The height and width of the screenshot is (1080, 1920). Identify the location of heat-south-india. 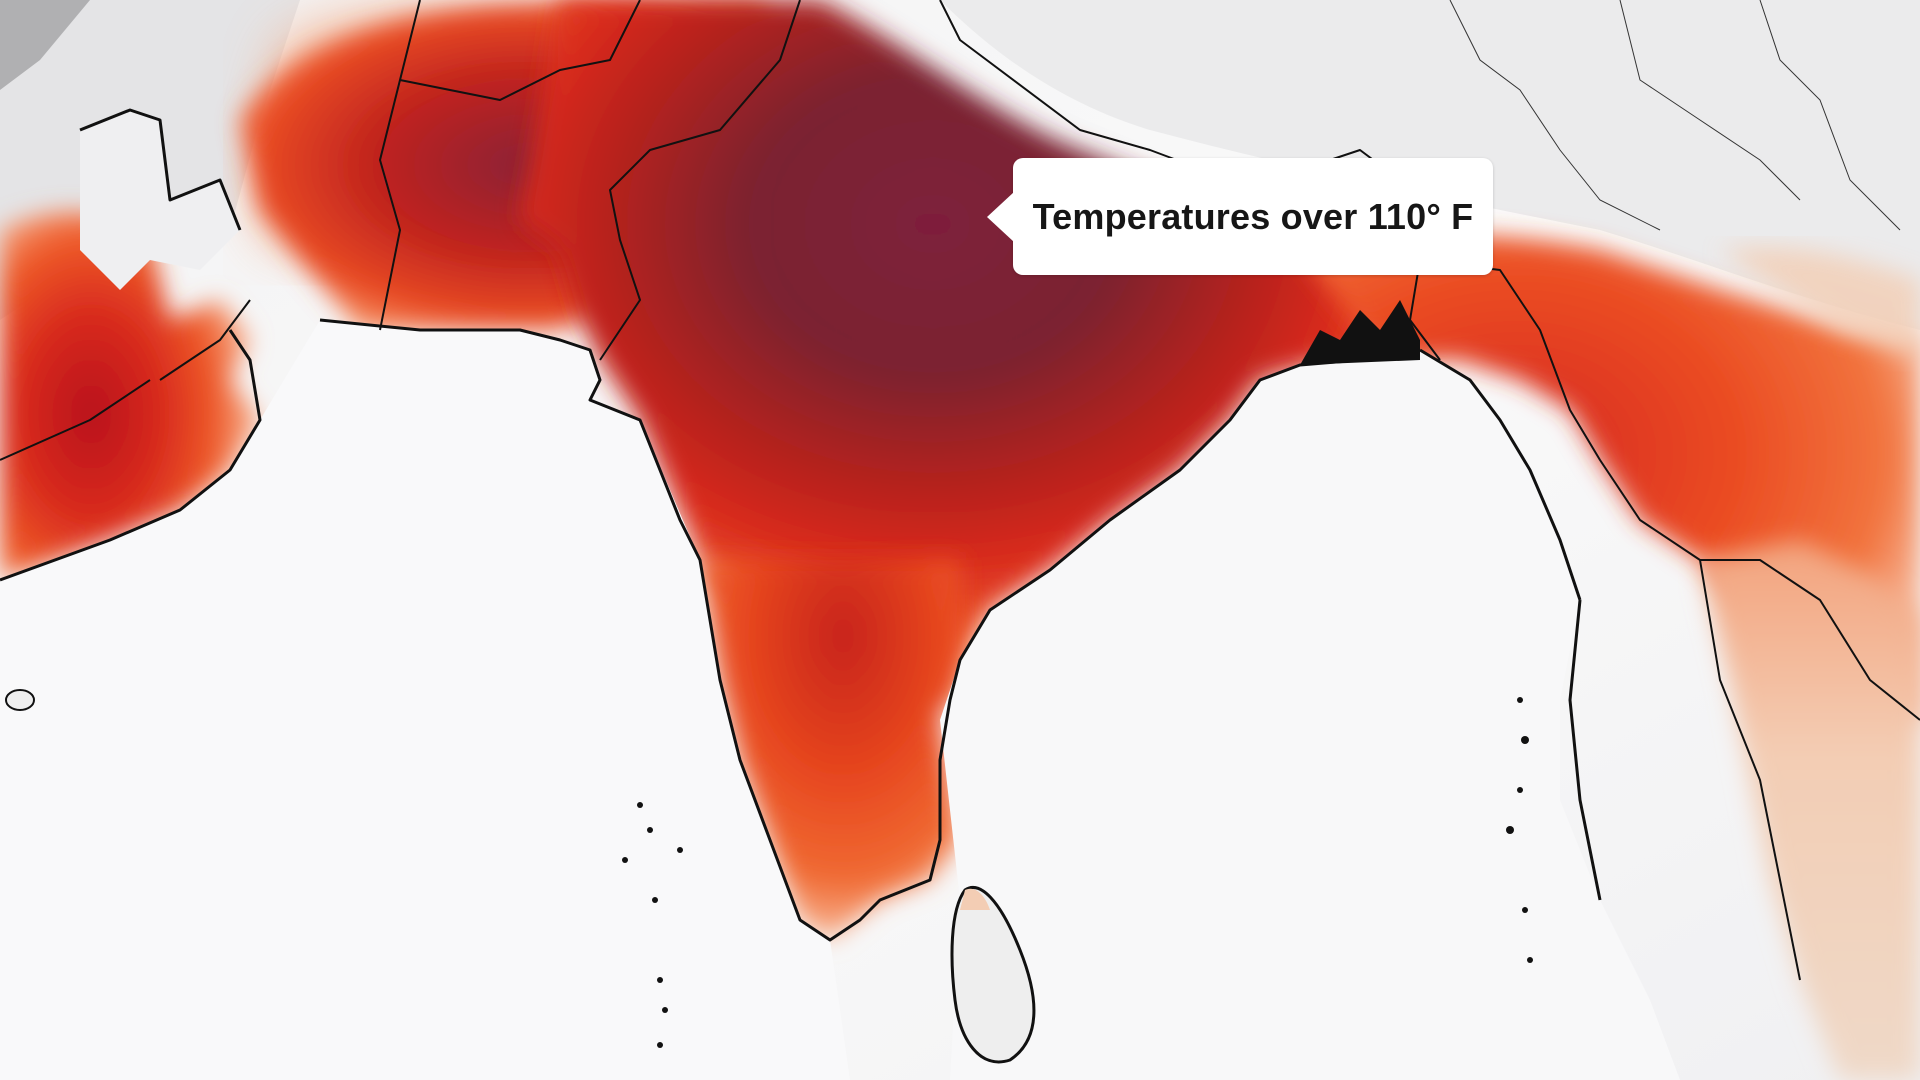
(830, 750).